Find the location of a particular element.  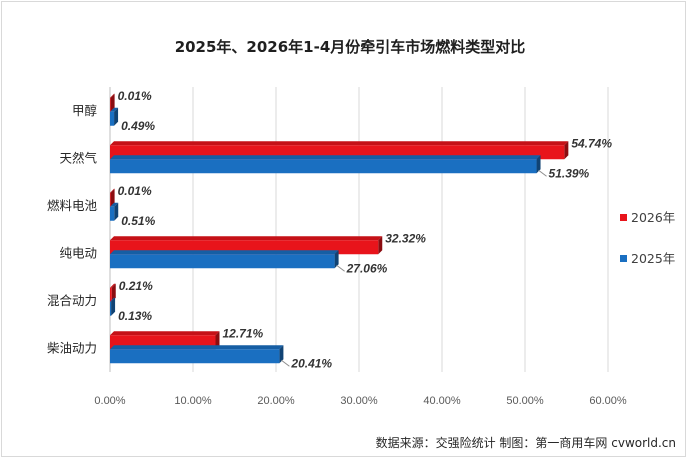

category-label: 天然气 is located at coordinates (78, 157).